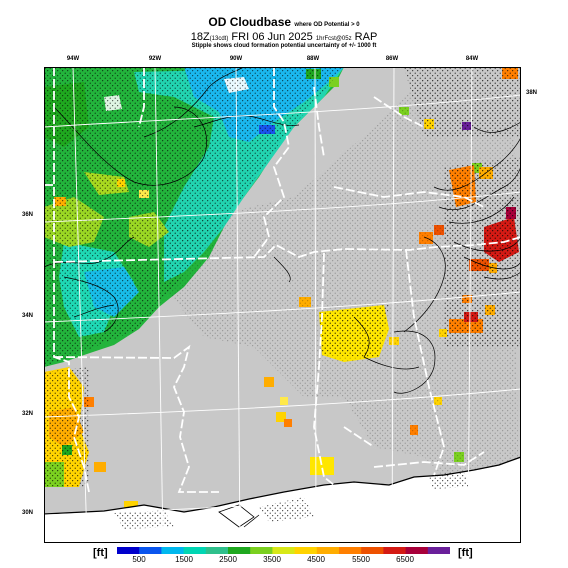 This screenshot has height=568, width=568. I want to click on valid-suffix: (13cdt), so click(219, 39).